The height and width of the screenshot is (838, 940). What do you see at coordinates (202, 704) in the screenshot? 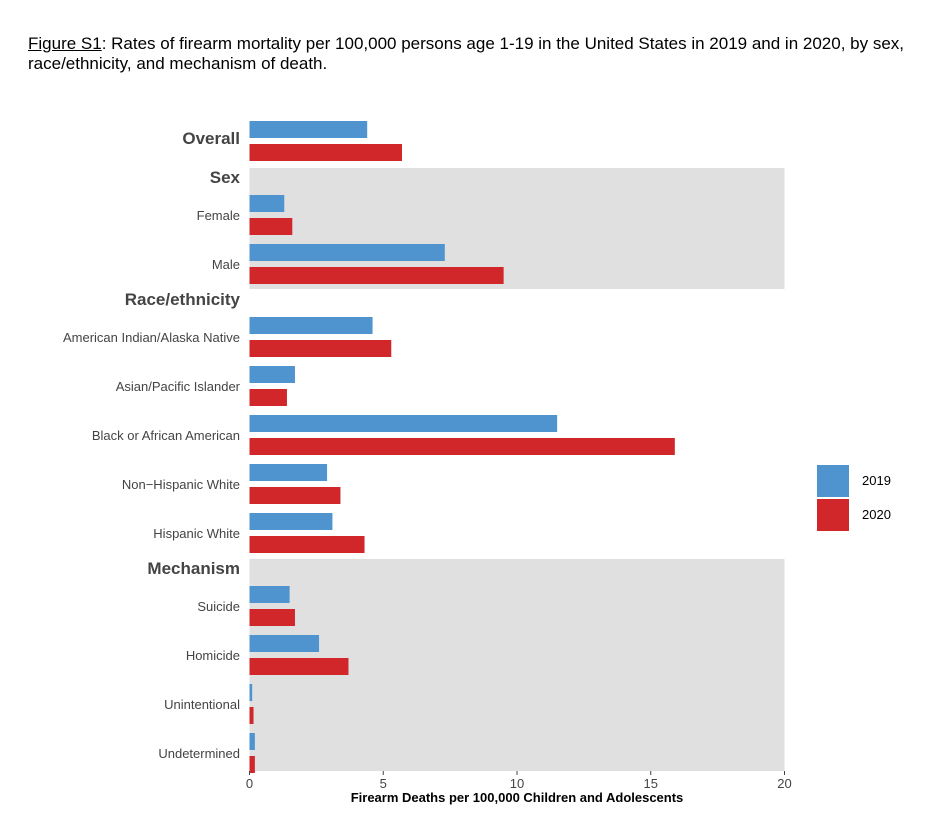
I see `category-label: Unintentional` at bounding box center [202, 704].